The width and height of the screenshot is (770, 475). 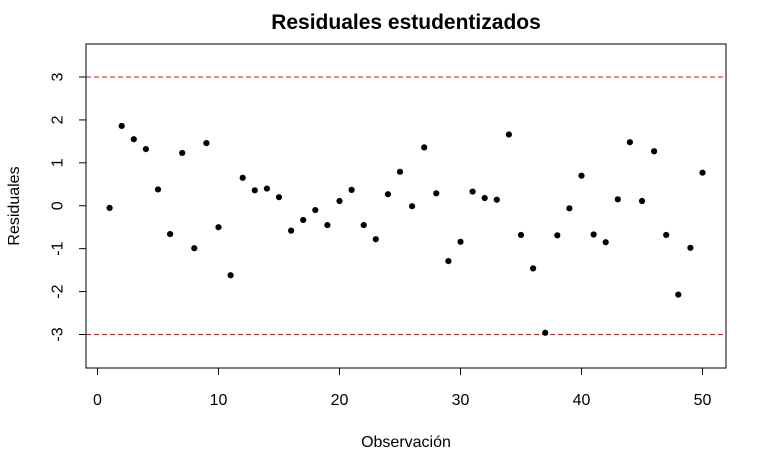 I want to click on y-tick-label: -2, so click(x=58, y=291).